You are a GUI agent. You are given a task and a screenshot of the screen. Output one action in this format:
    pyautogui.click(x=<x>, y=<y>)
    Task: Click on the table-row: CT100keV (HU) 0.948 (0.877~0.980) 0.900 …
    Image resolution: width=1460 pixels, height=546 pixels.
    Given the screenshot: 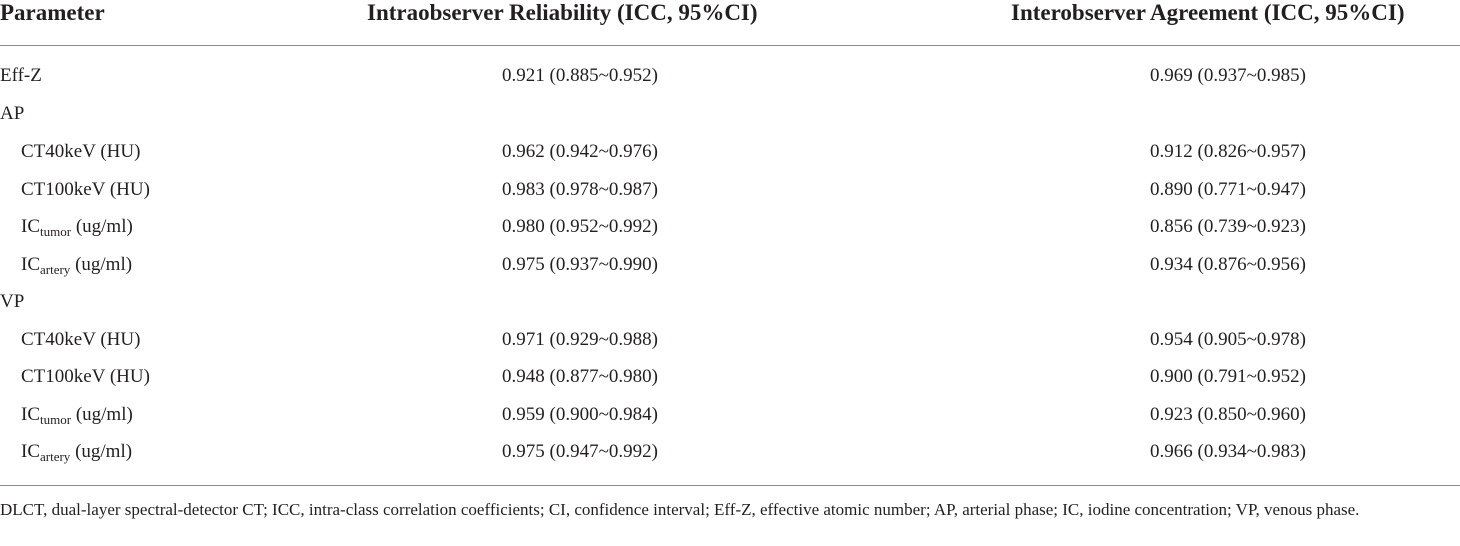 What is the action you would take?
    pyautogui.click(x=730, y=381)
    